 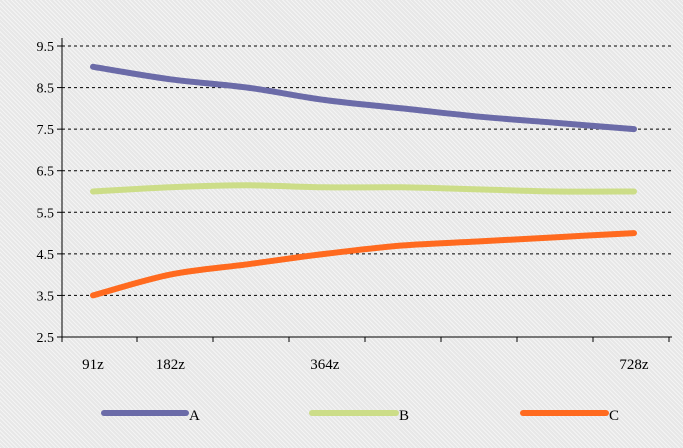 I want to click on legend-label-b: B, so click(x=404, y=416).